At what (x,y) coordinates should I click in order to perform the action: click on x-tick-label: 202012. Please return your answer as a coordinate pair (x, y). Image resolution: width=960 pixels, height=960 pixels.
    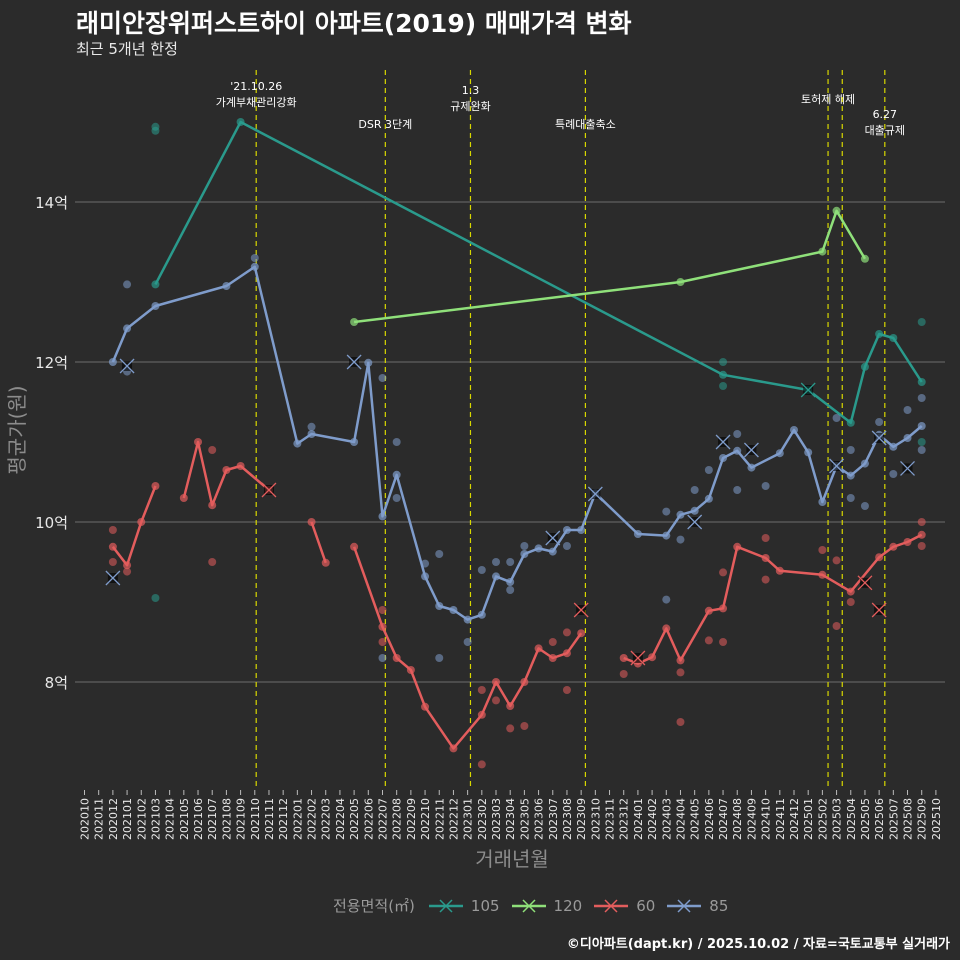
    Looking at the image, I should click on (113, 819).